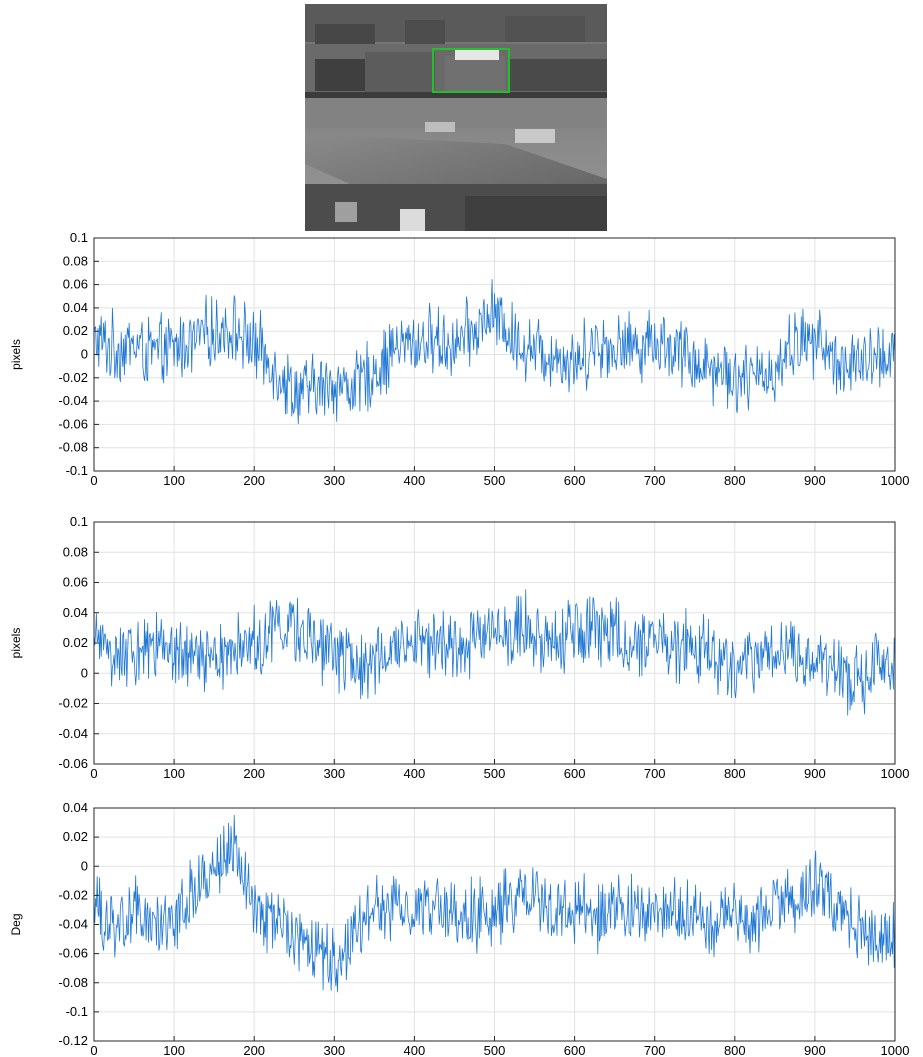 Image resolution: width=923 pixels, height=1057 pixels. What do you see at coordinates (456, 117) in the screenshot?
I see `thermal-camera-image` at bounding box center [456, 117].